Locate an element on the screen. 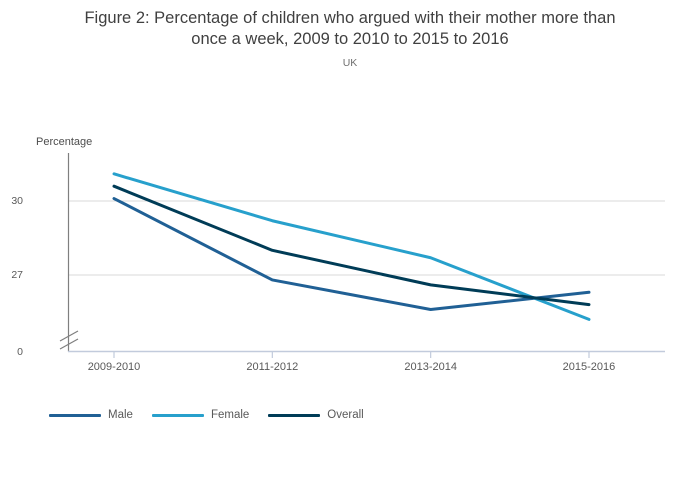  legend-label-male: Male is located at coordinates (120, 415).